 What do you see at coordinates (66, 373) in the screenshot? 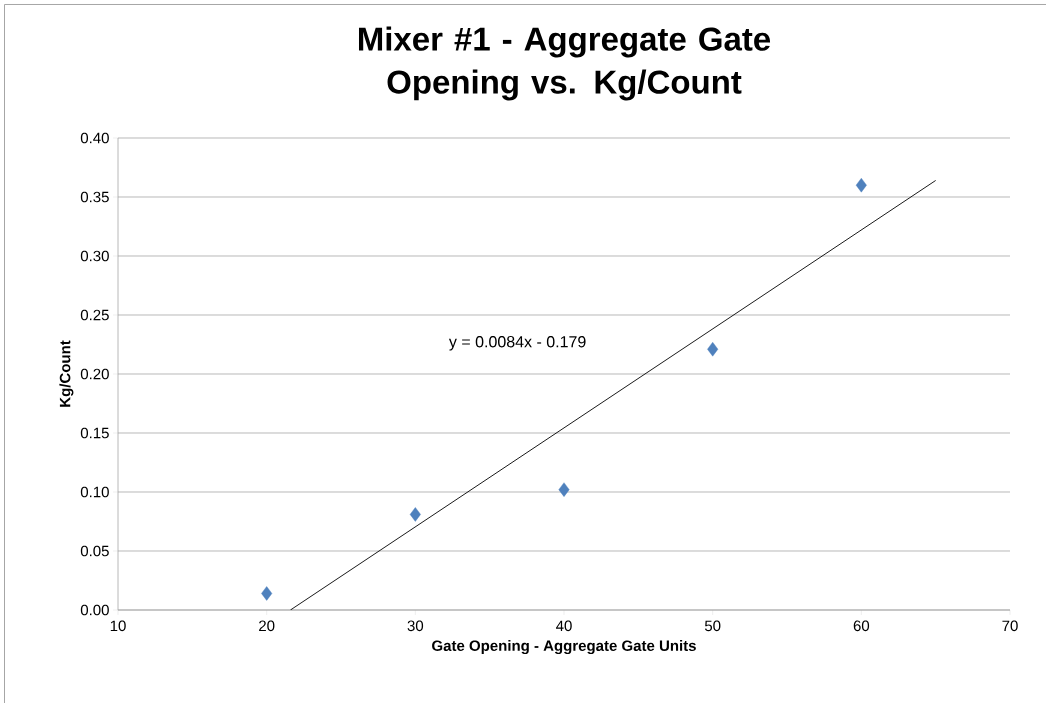
I see `y-axis-title: Kg/Count` at bounding box center [66, 373].